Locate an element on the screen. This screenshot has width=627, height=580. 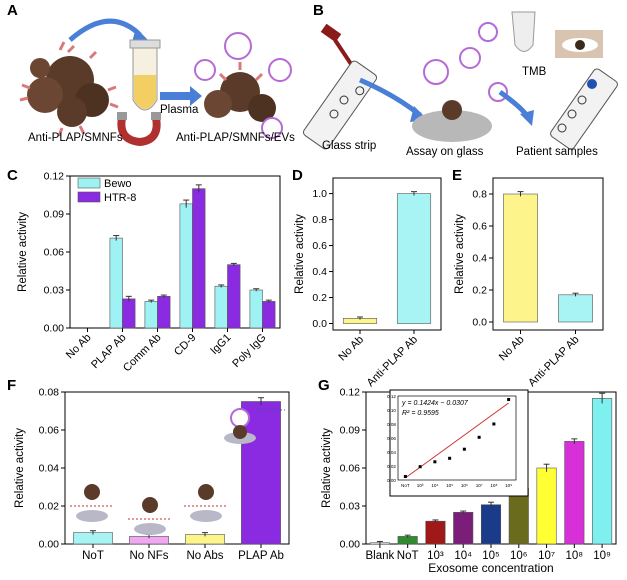
inset-x-tick-label: 10³ is located at coordinates (420, 485).